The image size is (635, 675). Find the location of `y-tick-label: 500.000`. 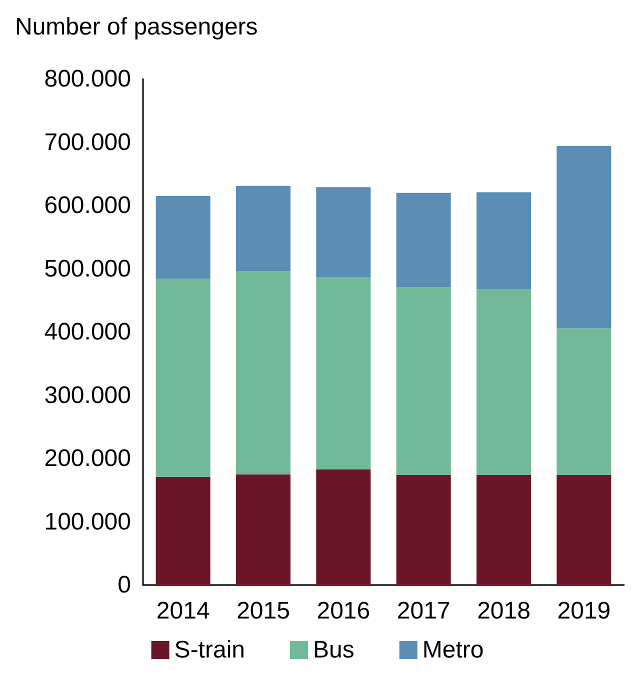

y-tick-label: 500.000 is located at coordinates (87, 268).